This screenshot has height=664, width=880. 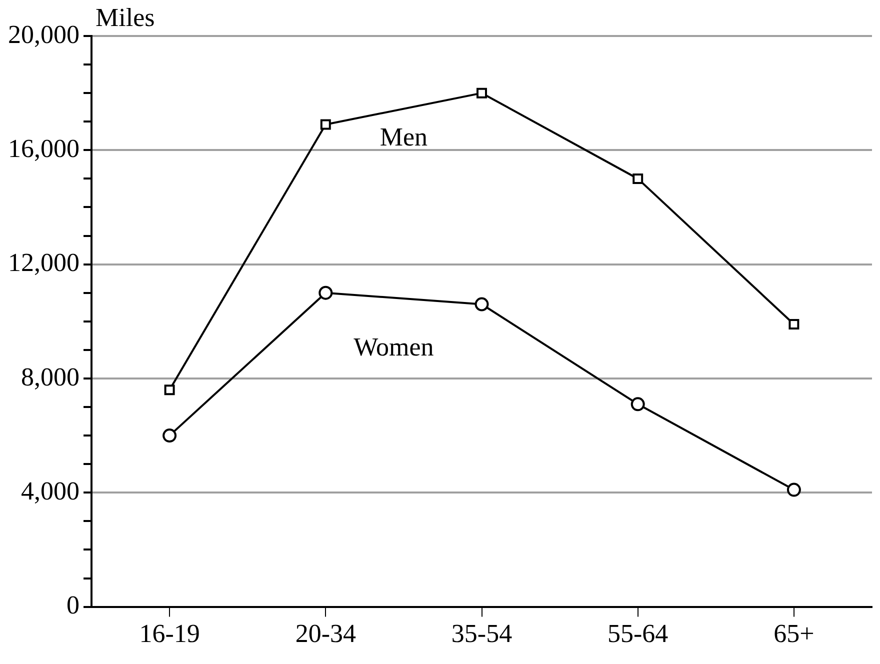 I want to click on y-tick-label: 8,000, so click(x=50, y=377).